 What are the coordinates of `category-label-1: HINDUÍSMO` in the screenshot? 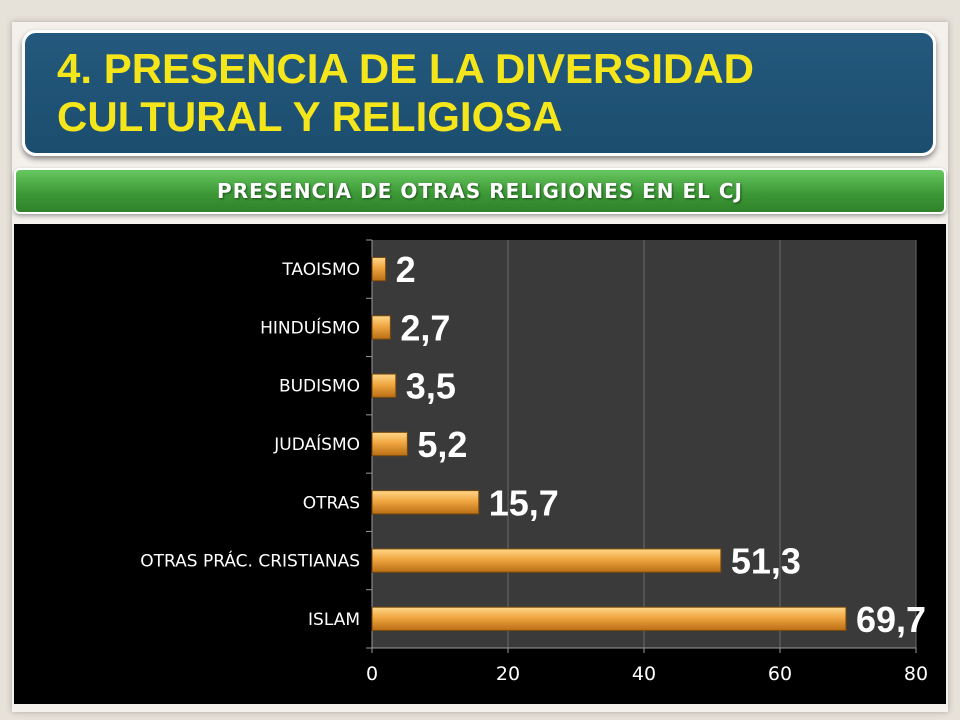 It's located at (310, 327).